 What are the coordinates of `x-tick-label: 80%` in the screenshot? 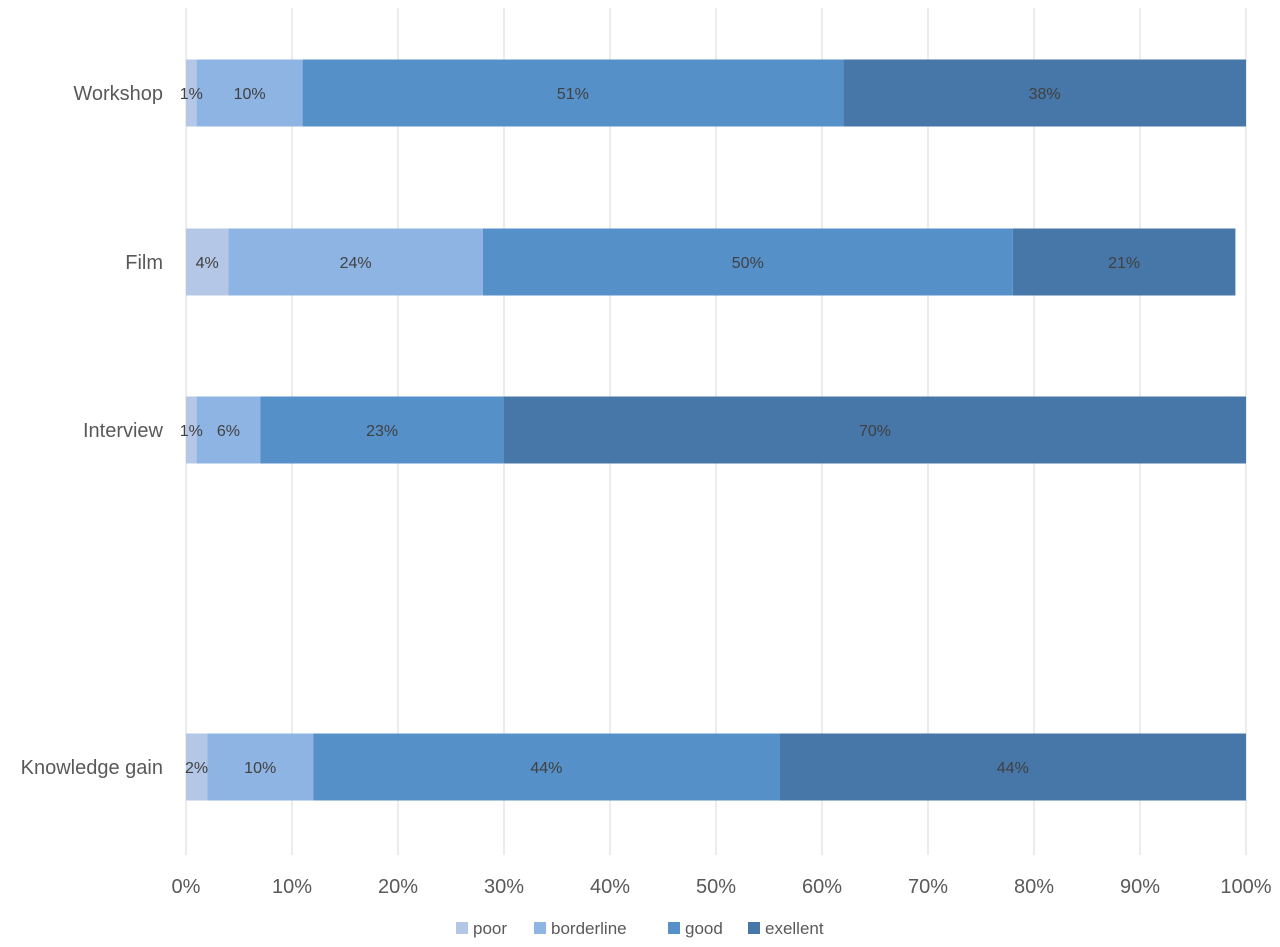 It's located at (1034, 887).